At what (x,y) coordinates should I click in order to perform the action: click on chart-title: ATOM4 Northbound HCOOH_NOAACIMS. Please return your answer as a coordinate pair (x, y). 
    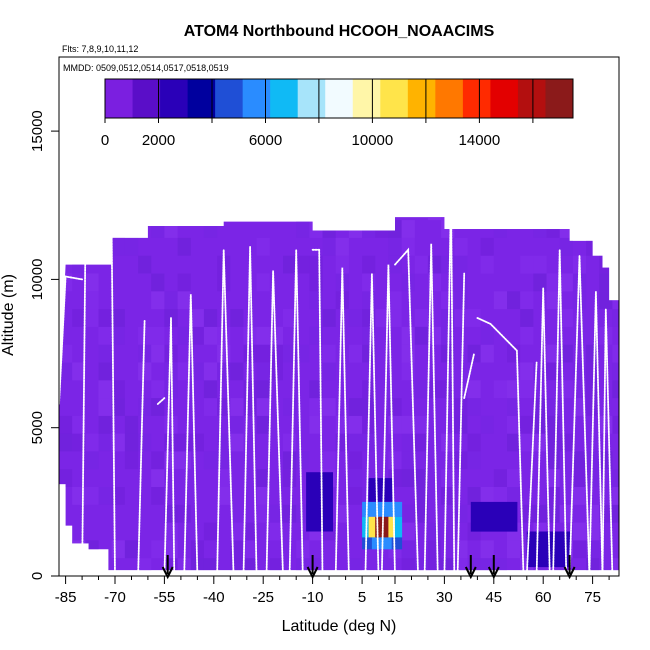
    Looking at the image, I should click on (339, 31).